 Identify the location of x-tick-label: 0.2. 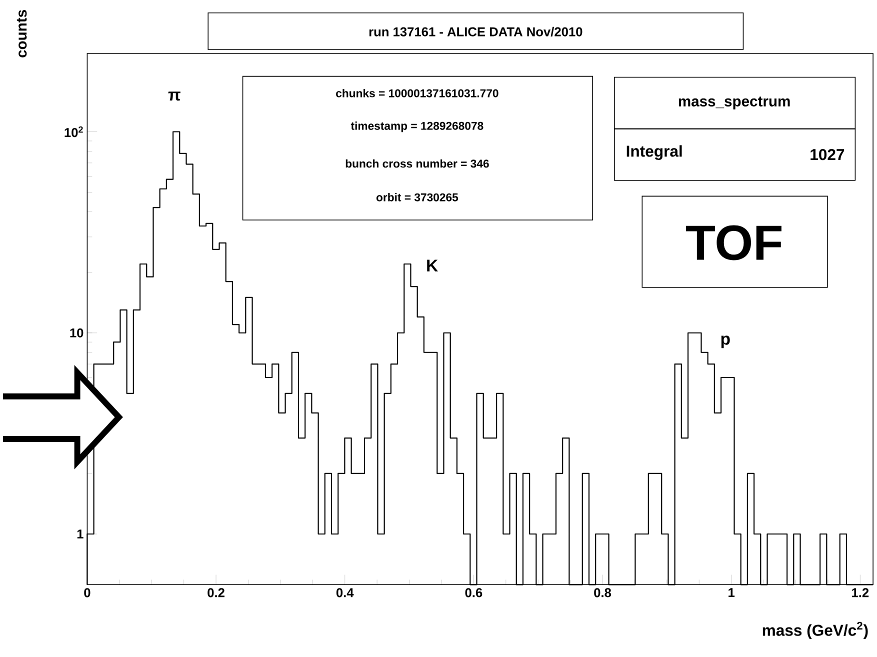
(216, 593).